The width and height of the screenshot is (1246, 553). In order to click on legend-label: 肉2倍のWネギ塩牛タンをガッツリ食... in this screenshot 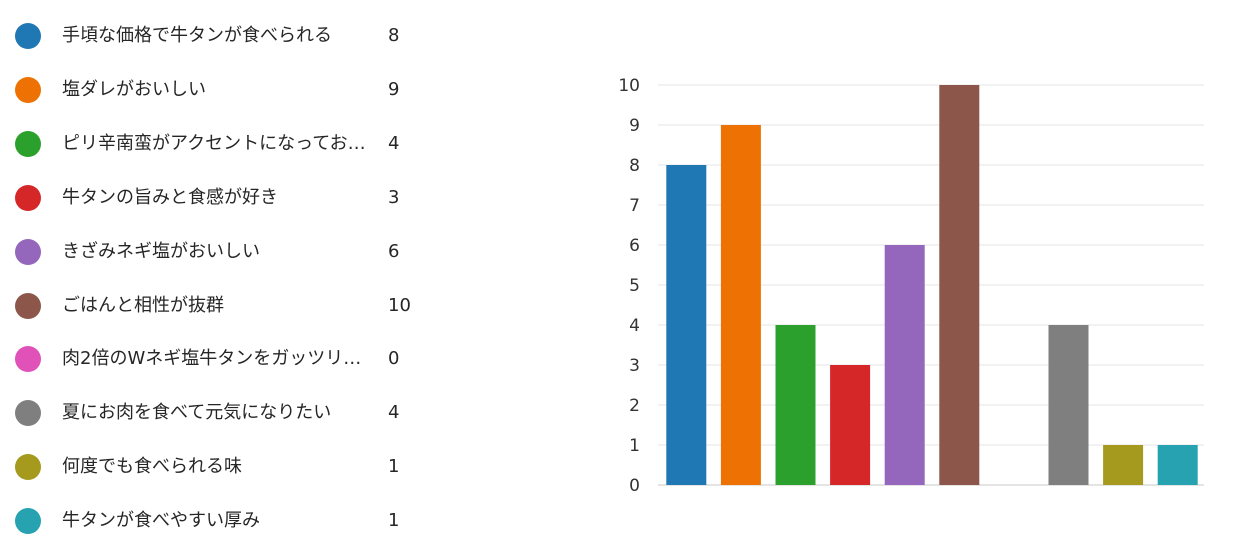, I will do `click(218, 359)`.